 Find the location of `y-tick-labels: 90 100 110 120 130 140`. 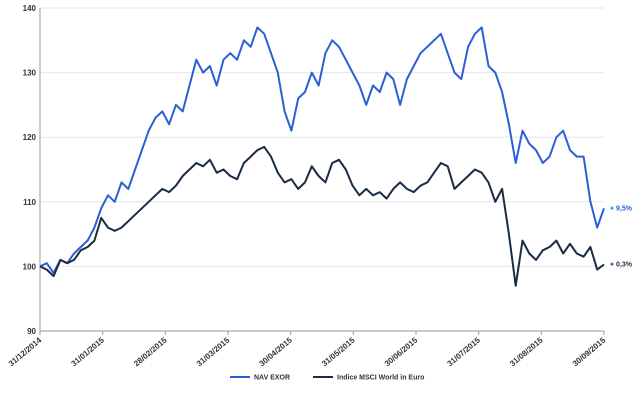

y-tick-labels: 90 100 110 120 130 140 is located at coordinates (30, 170).